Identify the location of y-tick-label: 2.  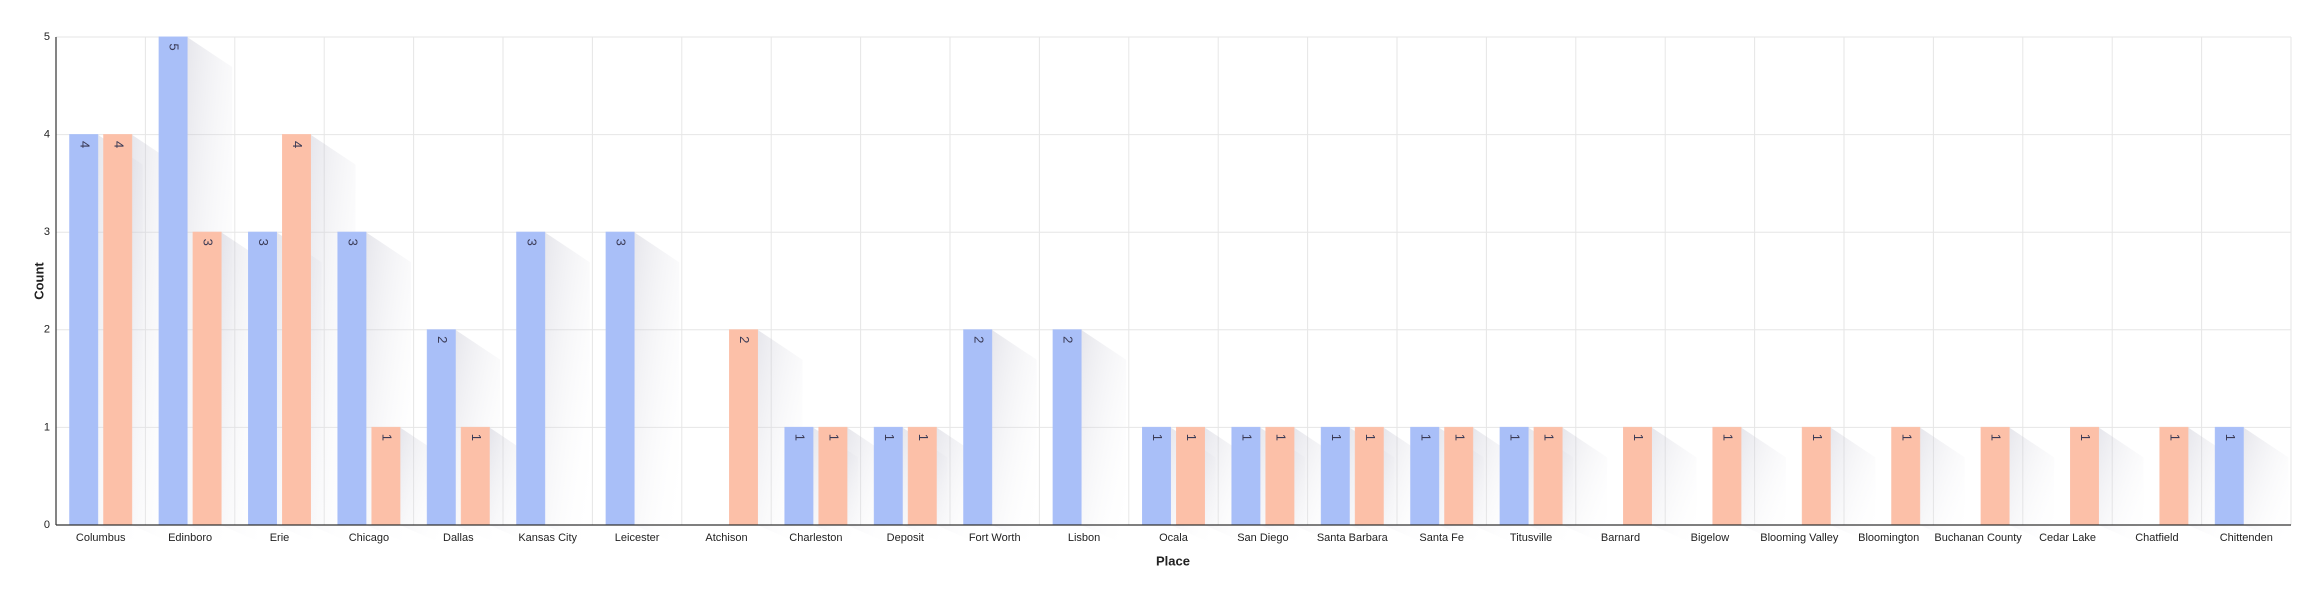
(47, 330).